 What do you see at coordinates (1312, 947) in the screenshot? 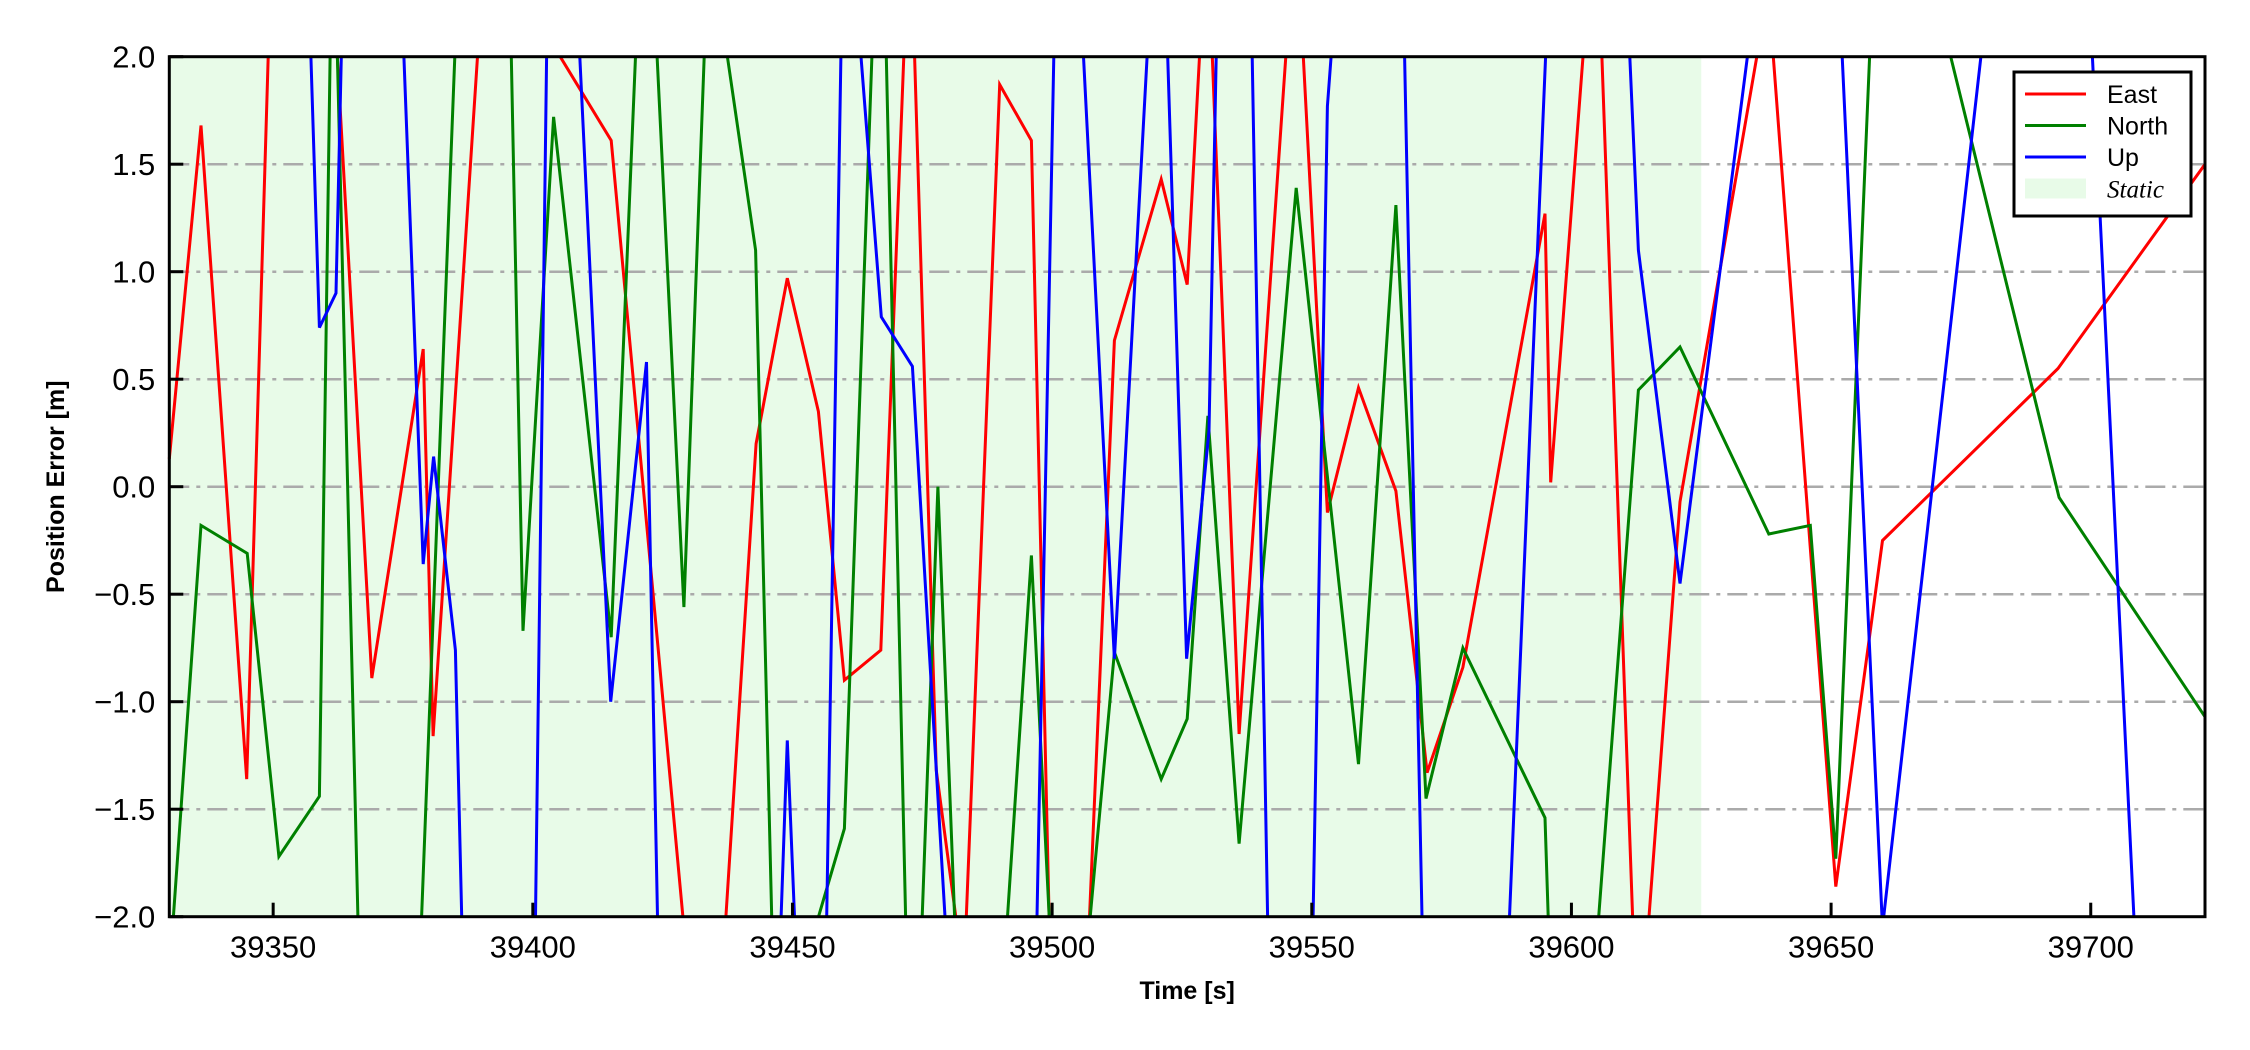
I see `x-tick-label: 39550` at bounding box center [1312, 947].